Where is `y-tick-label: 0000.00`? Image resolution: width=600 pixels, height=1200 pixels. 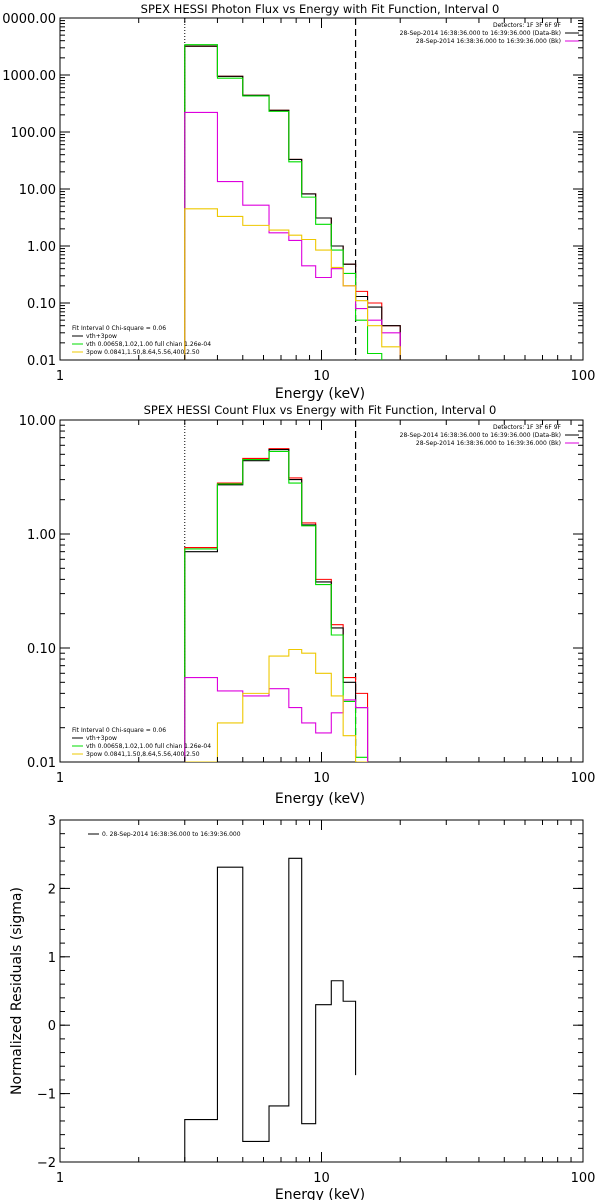 y-tick-label: 0000.00 is located at coordinates (29, 19).